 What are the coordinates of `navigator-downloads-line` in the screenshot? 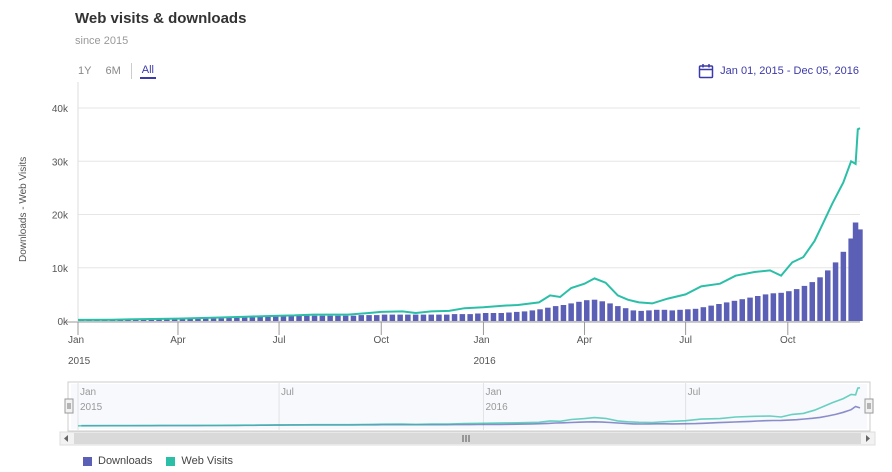 It's located at (471, 416).